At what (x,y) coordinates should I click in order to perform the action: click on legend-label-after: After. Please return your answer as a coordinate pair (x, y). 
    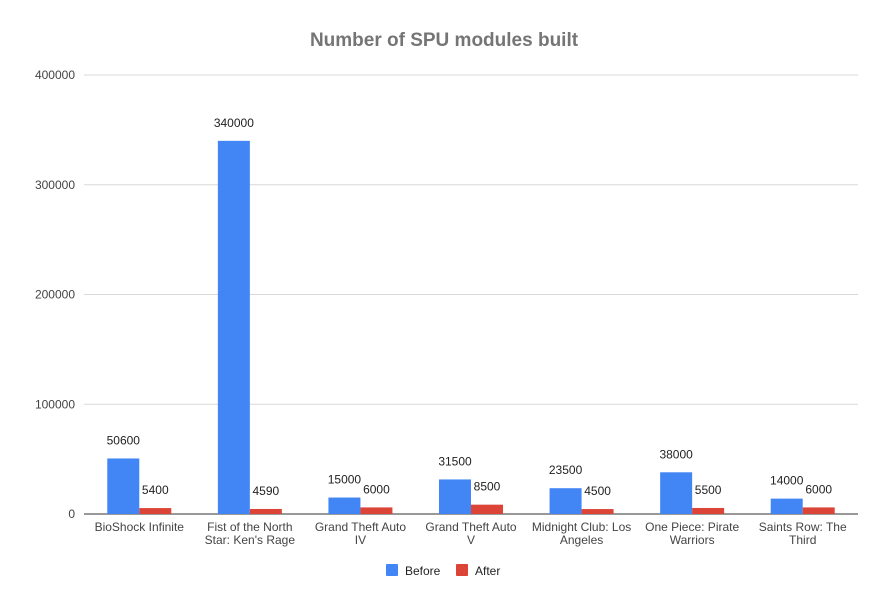
    Looking at the image, I should click on (487, 571).